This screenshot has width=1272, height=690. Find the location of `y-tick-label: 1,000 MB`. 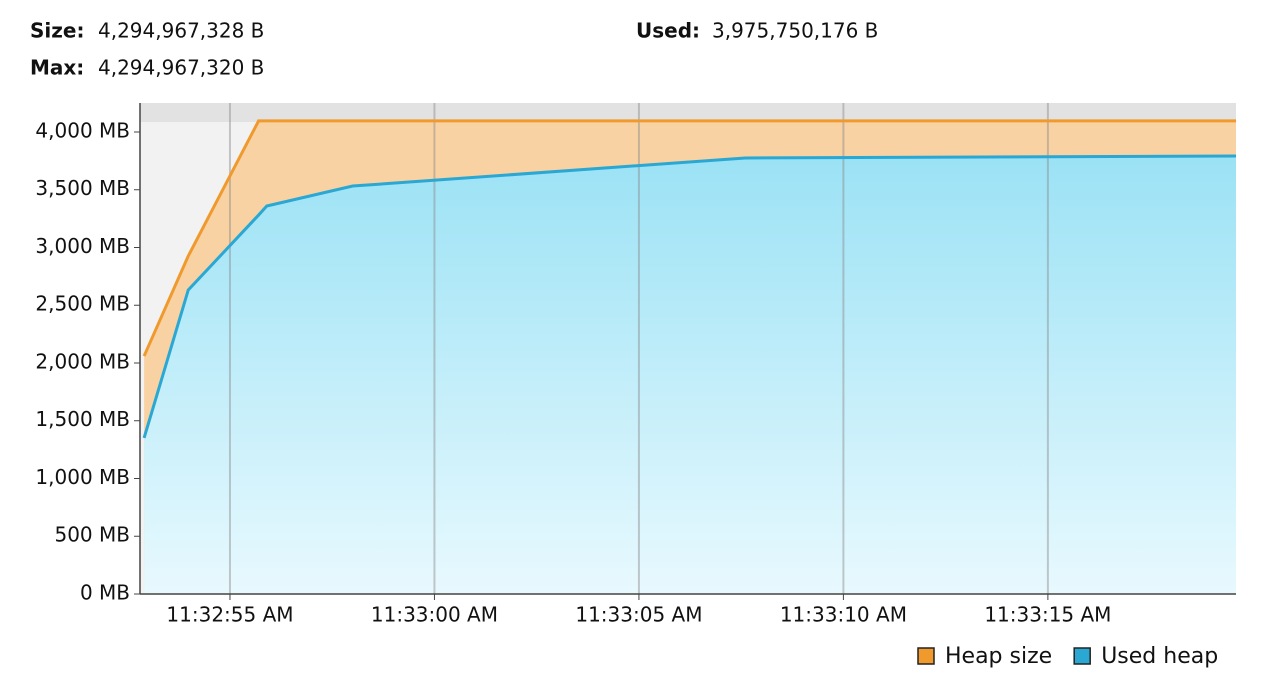

y-tick-label: 1,000 MB is located at coordinates (82, 477).